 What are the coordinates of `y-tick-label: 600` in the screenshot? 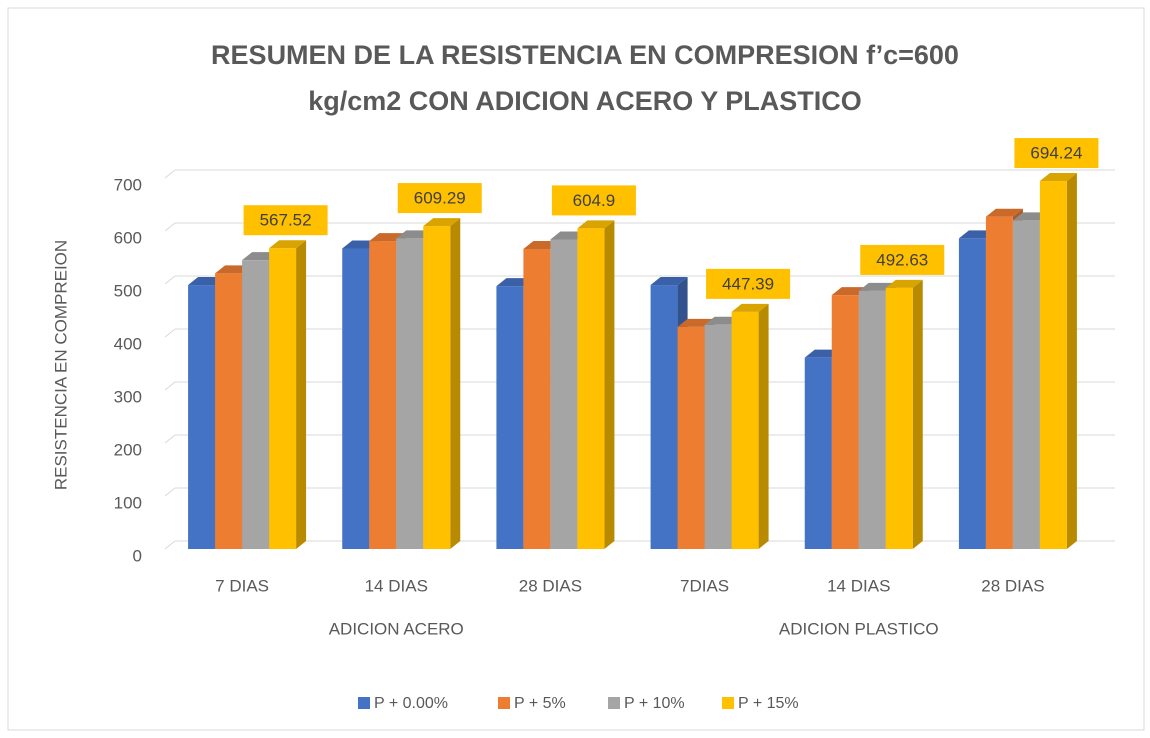 It's located at (128, 237).